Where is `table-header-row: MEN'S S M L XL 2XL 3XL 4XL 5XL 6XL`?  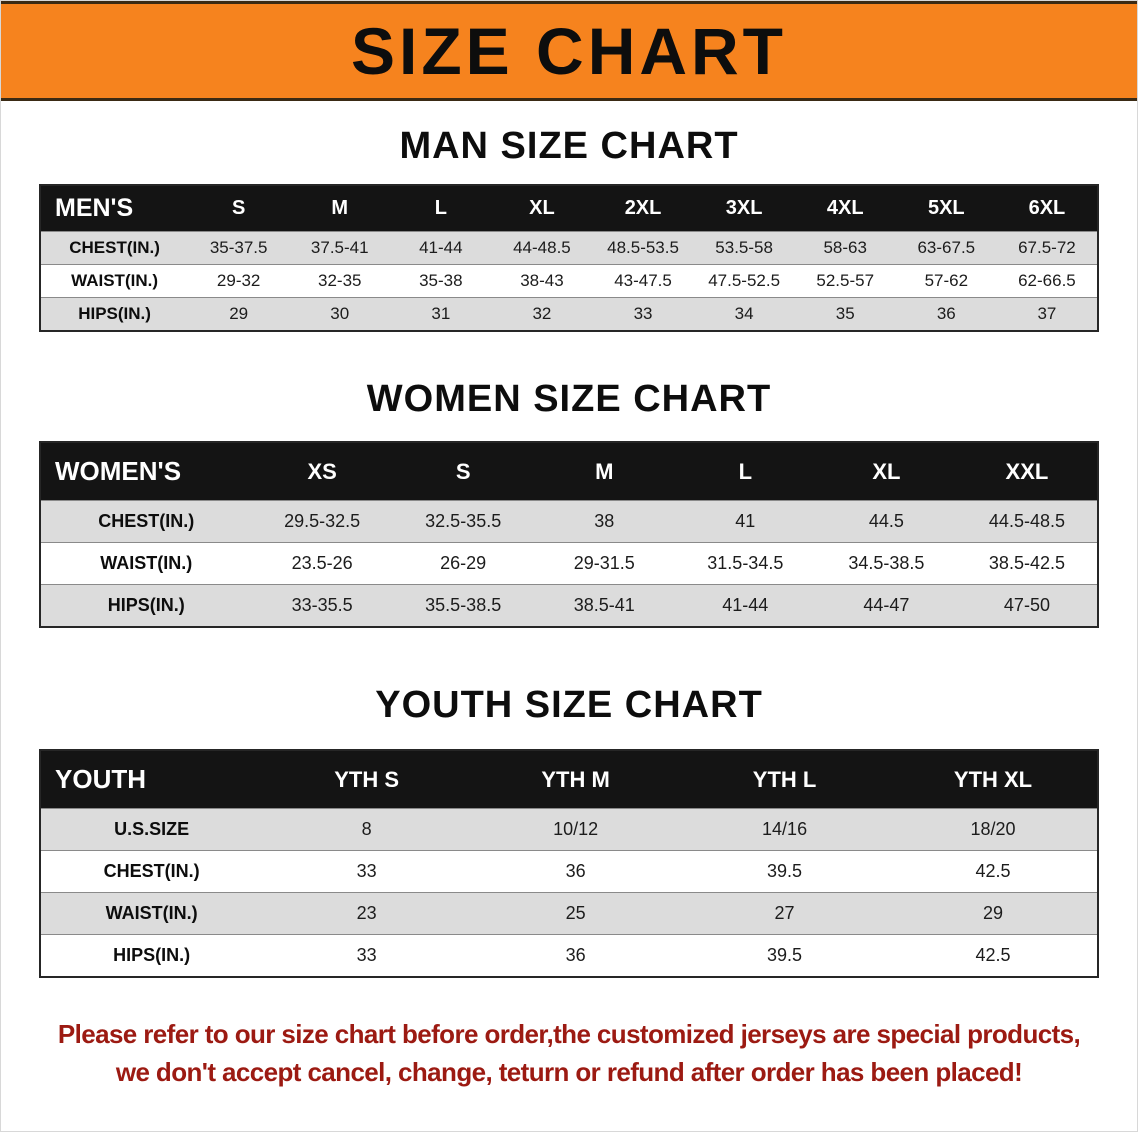 table-header-row: MEN'S S M L XL 2XL 3XL 4XL 5XL 6XL is located at coordinates (569, 208).